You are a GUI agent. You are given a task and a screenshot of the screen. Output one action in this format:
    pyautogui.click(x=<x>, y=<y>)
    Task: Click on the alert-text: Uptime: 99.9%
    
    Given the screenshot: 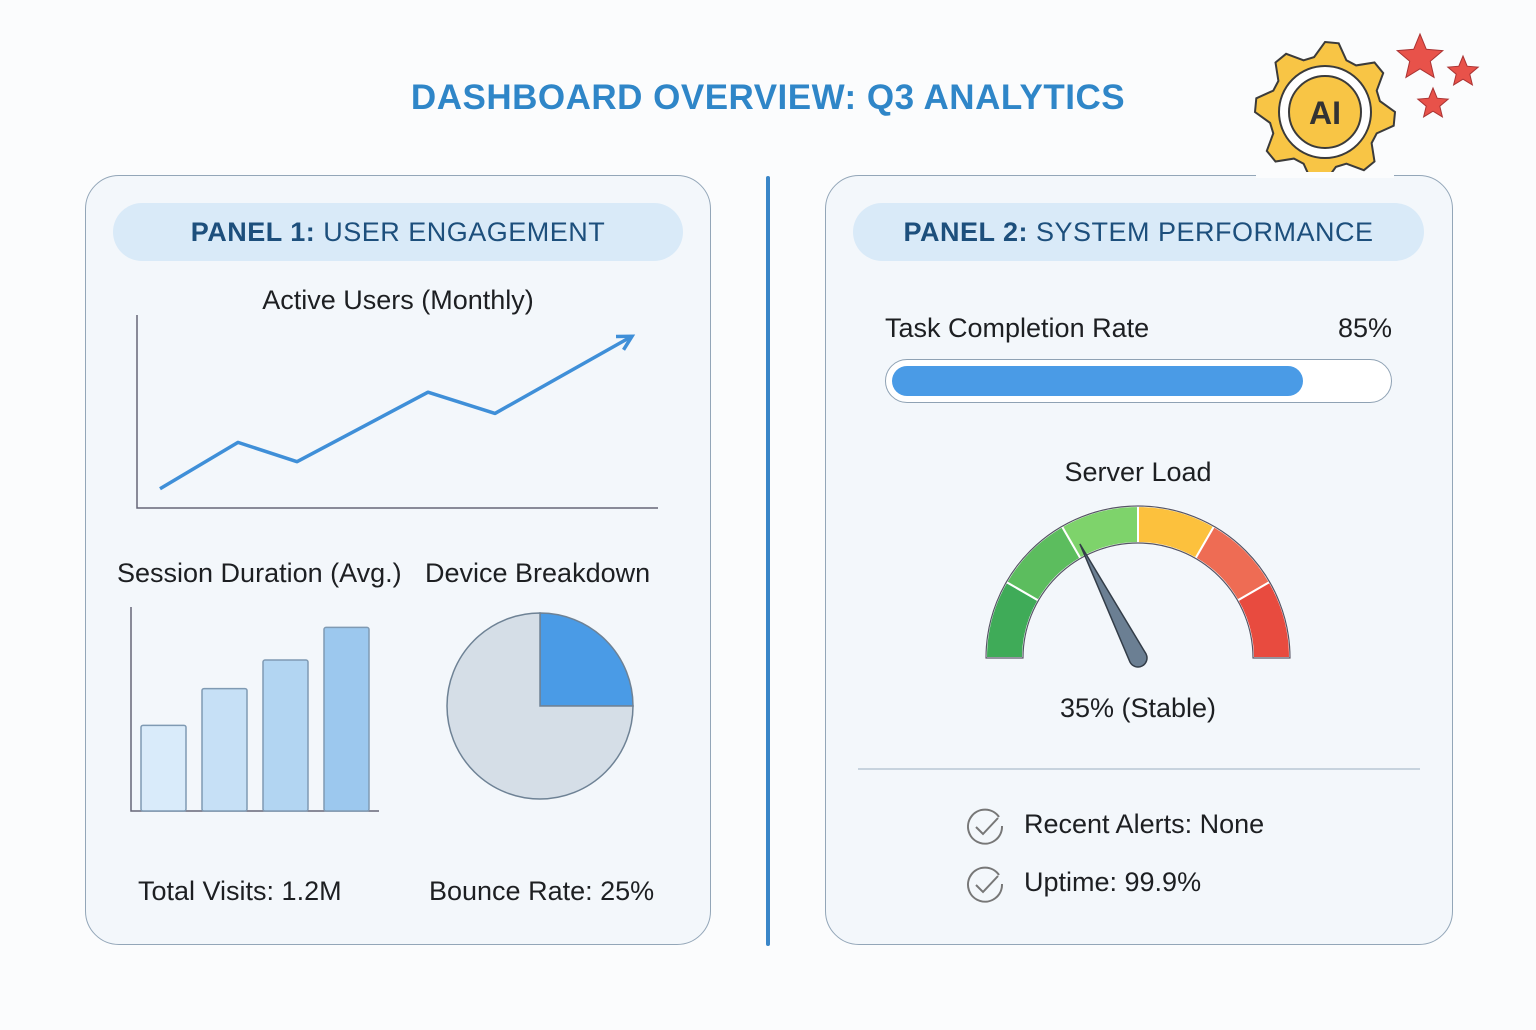 What is the action you would take?
    pyautogui.click(x=1113, y=882)
    